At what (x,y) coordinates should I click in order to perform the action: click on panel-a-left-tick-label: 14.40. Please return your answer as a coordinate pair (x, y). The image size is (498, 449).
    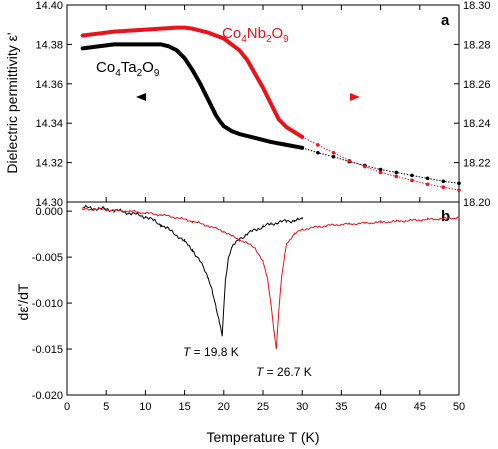
    Looking at the image, I should click on (49, 6).